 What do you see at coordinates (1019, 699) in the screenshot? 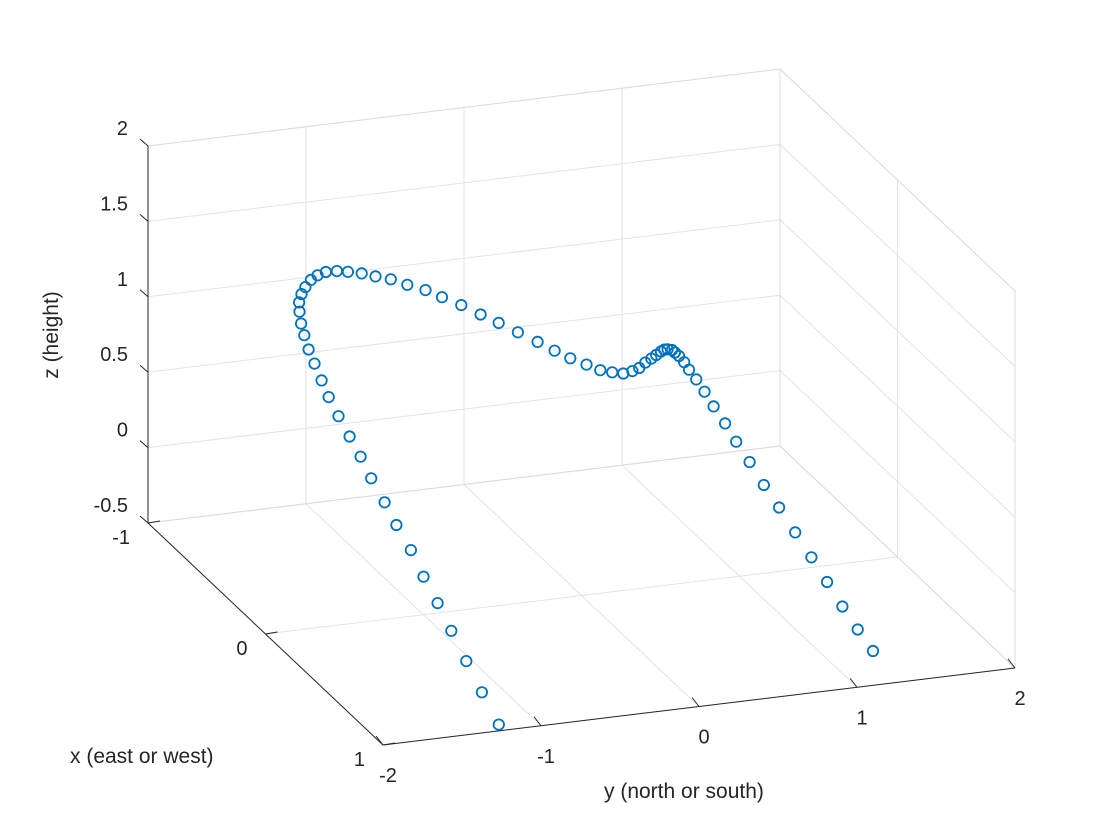
I see `y-tick-label: 2` at bounding box center [1019, 699].